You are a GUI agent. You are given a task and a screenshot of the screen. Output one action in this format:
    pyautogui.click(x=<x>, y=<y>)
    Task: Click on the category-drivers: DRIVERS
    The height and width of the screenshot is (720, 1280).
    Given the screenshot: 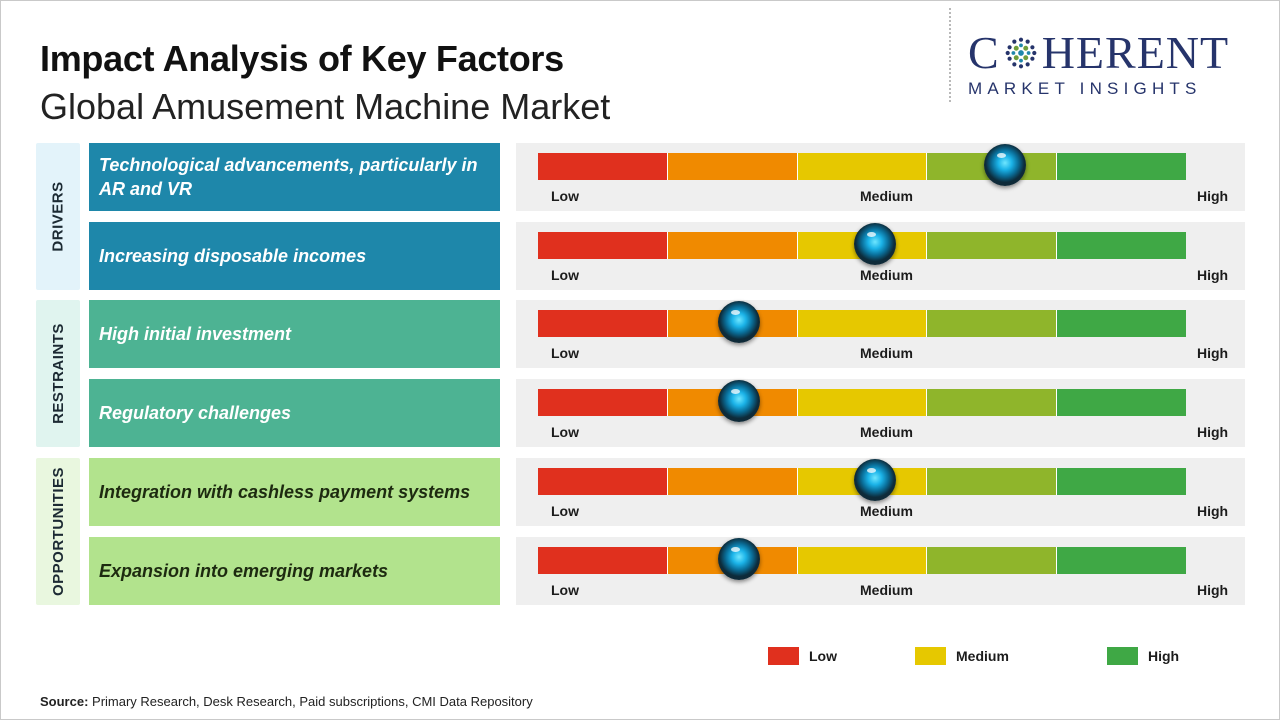 What is the action you would take?
    pyautogui.click(x=58, y=216)
    